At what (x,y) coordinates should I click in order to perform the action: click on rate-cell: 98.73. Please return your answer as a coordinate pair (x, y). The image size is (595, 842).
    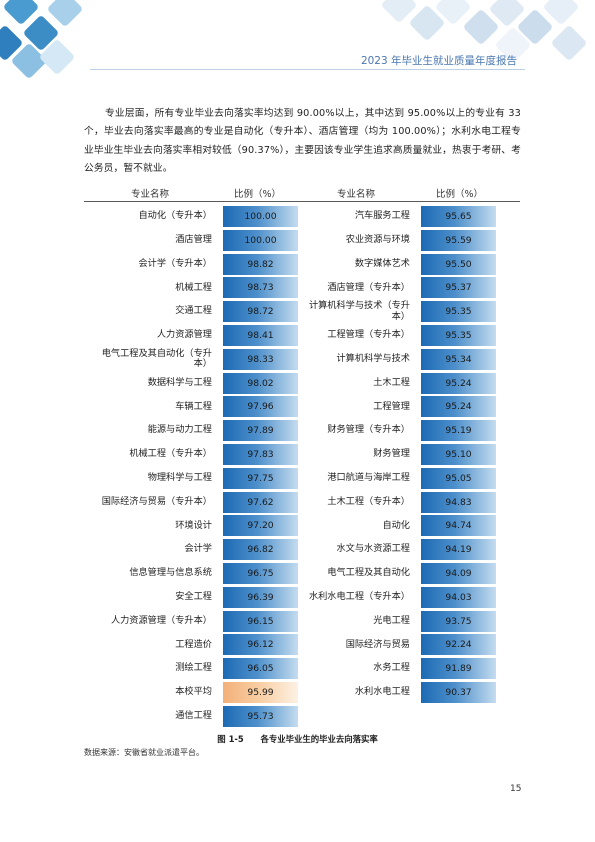
    Looking at the image, I should click on (260, 288).